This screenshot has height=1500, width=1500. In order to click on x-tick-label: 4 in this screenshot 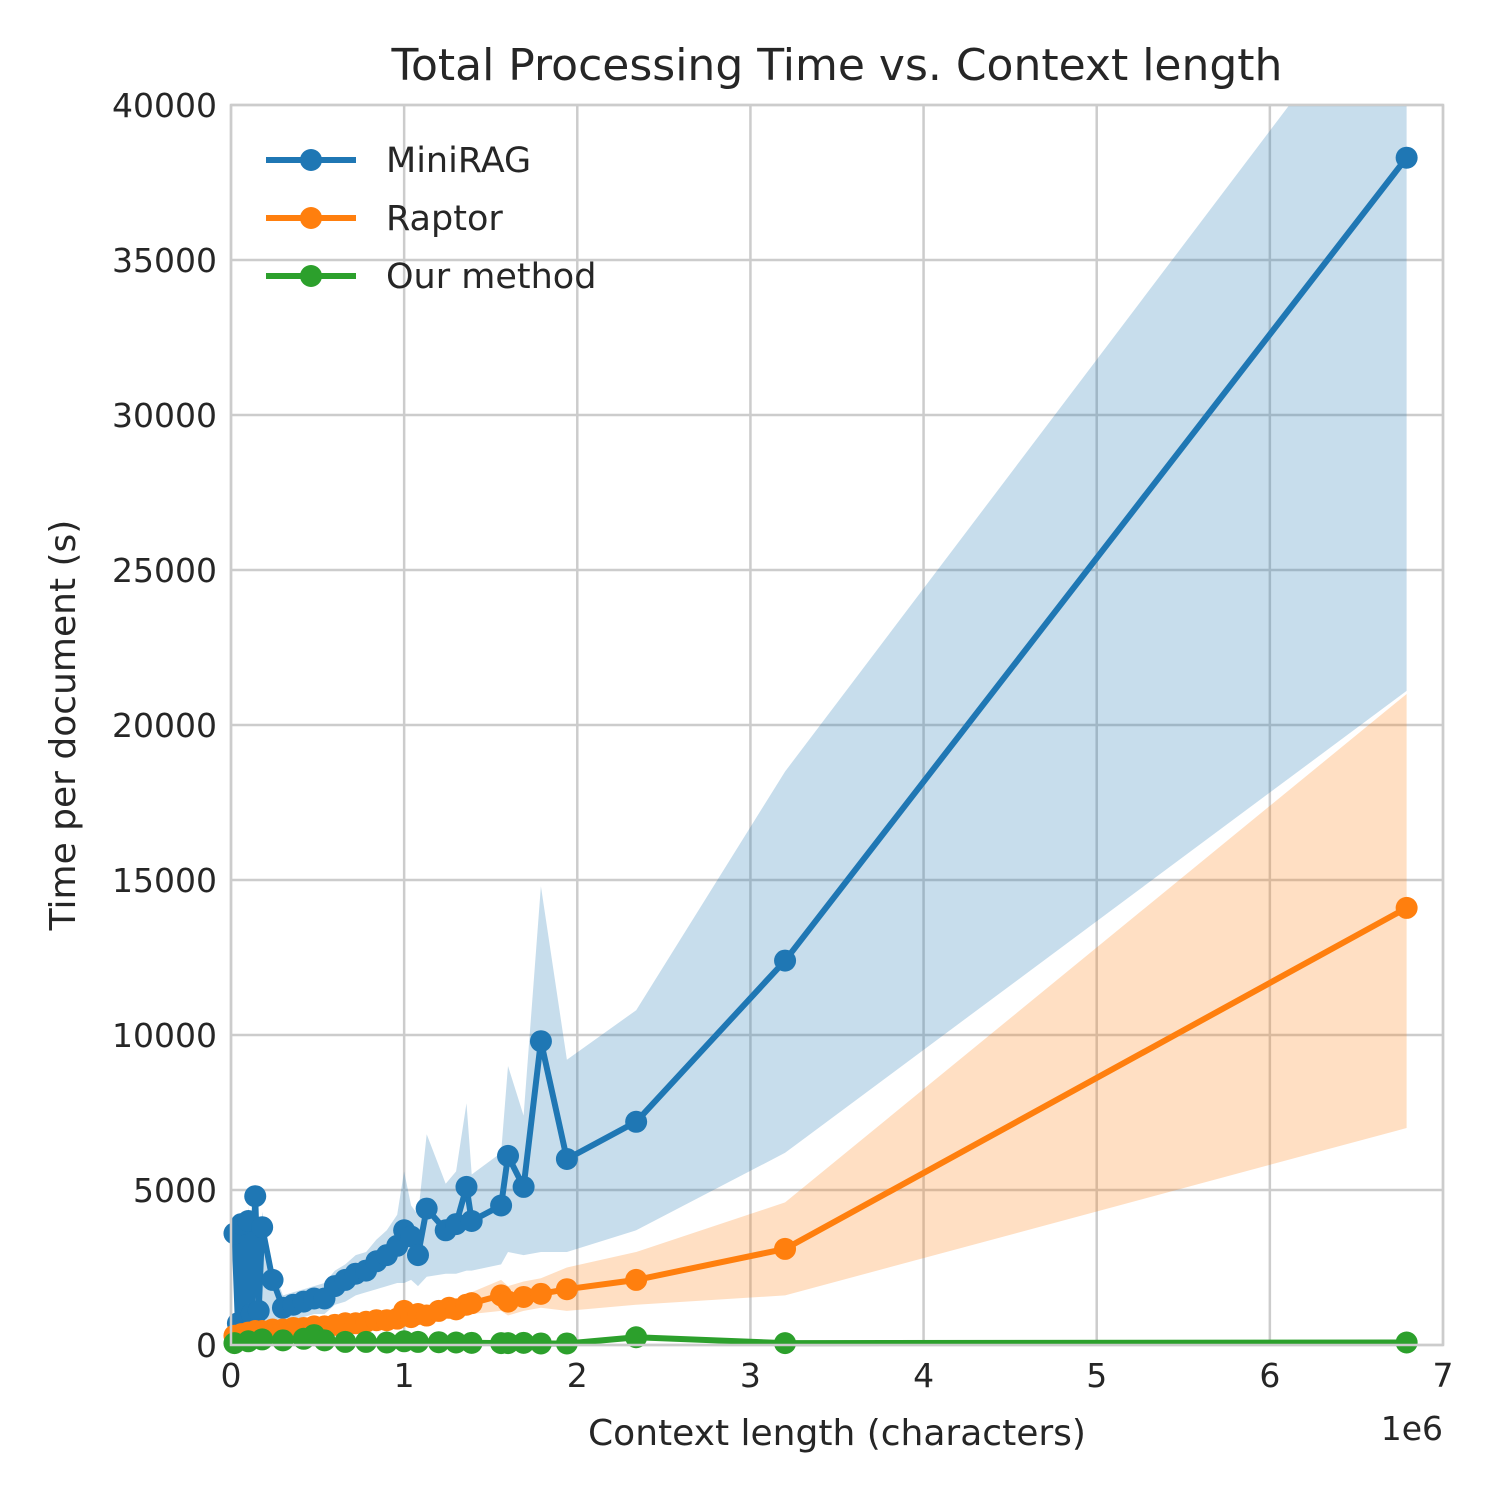, I will do `click(923, 1375)`.